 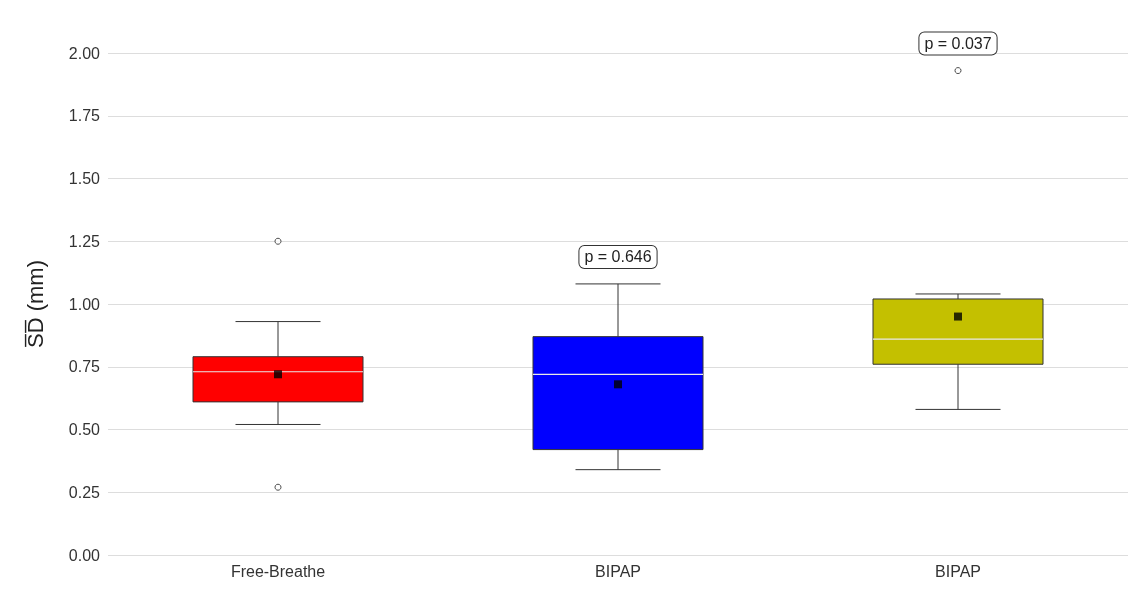 What do you see at coordinates (84, 492) in the screenshot?
I see `y-tick-label: 0.25` at bounding box center [84, 492].